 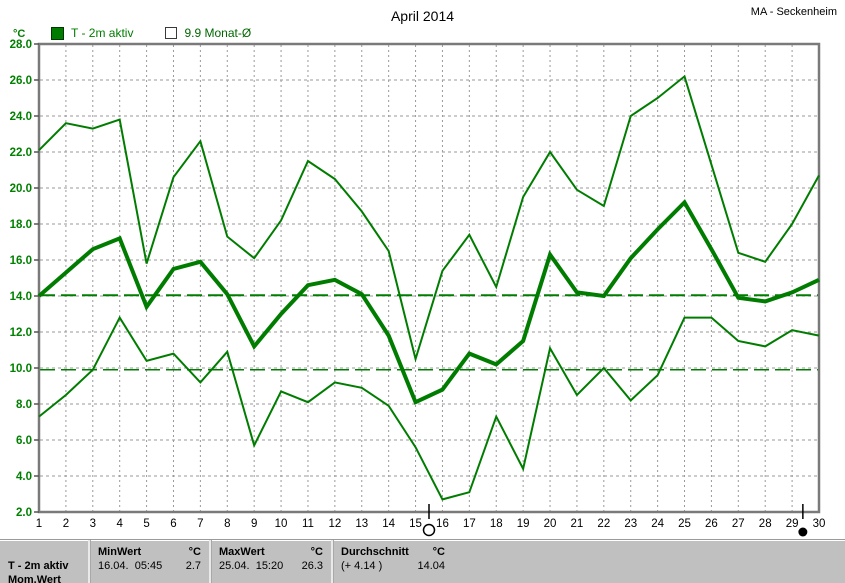 I want to click on durchschnitt-header: Durchschnitt, so click(x=375, y=552).